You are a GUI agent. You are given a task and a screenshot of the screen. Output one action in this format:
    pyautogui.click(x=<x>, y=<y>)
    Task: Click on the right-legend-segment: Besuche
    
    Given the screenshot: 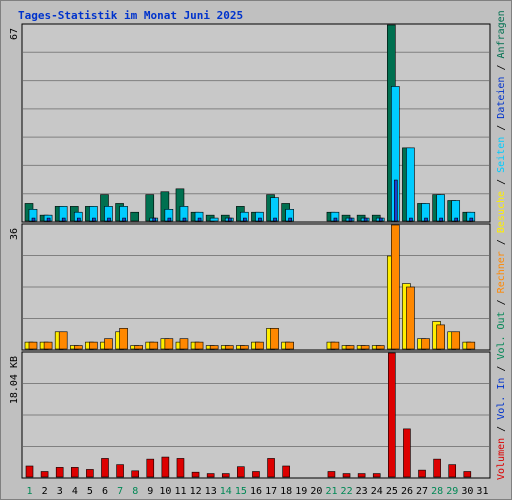 What is the action you would take?
    pyautogui.click(x=501, y=212)
    